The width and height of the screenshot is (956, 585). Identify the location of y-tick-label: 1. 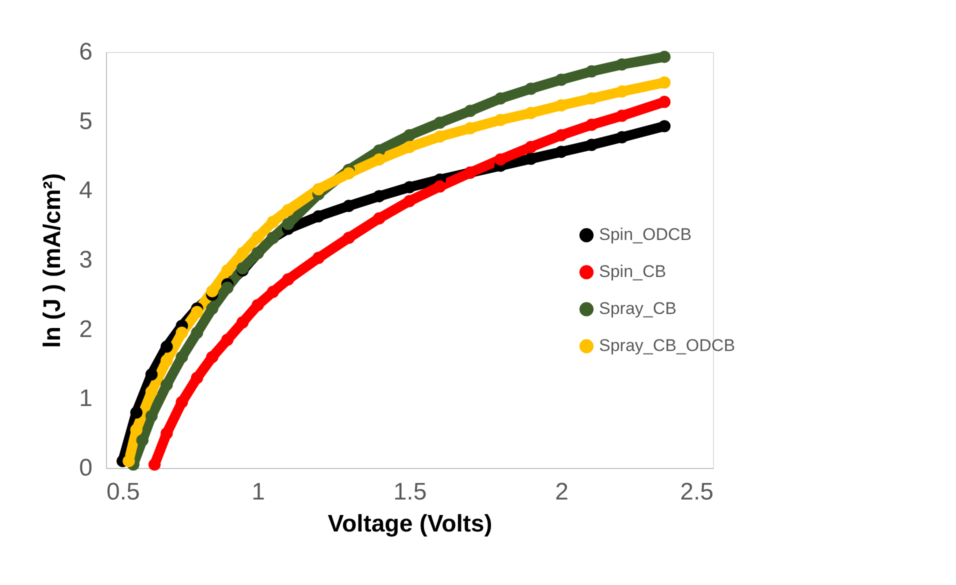
(85, 398).